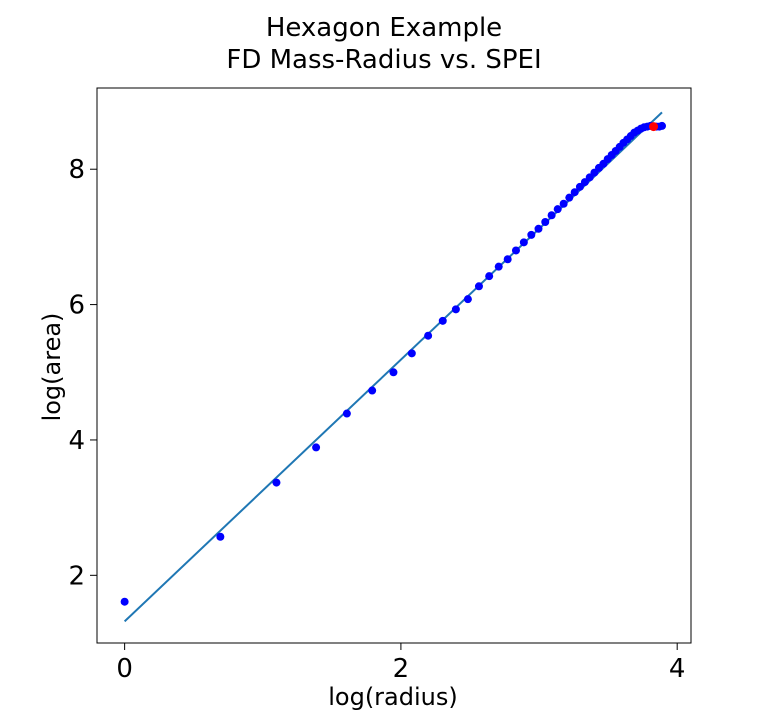 This screenshot has height=723, width=768. What do you see at coordinates (76, 170) in the screenshot?
I see `y-tick-label: 8` at bounding box center [76, 170].